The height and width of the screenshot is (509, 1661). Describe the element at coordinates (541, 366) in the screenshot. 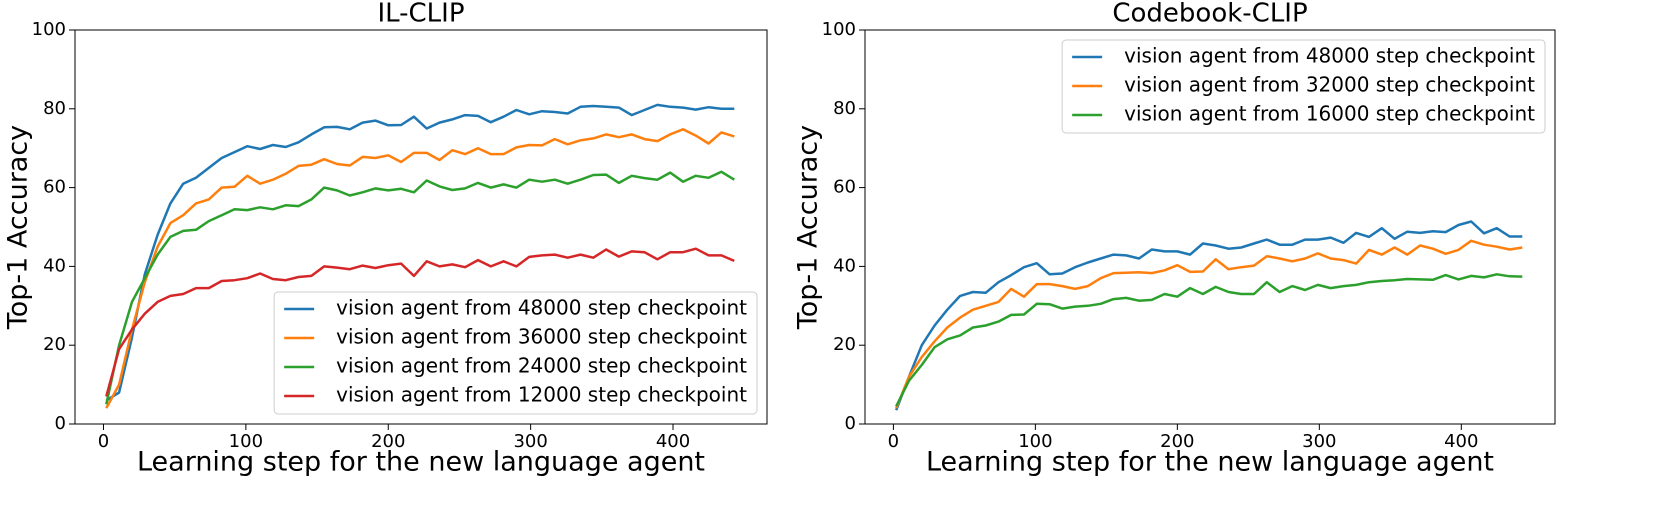

I see `legend-label: vision agent from 24000 step checkpoint` at that location.